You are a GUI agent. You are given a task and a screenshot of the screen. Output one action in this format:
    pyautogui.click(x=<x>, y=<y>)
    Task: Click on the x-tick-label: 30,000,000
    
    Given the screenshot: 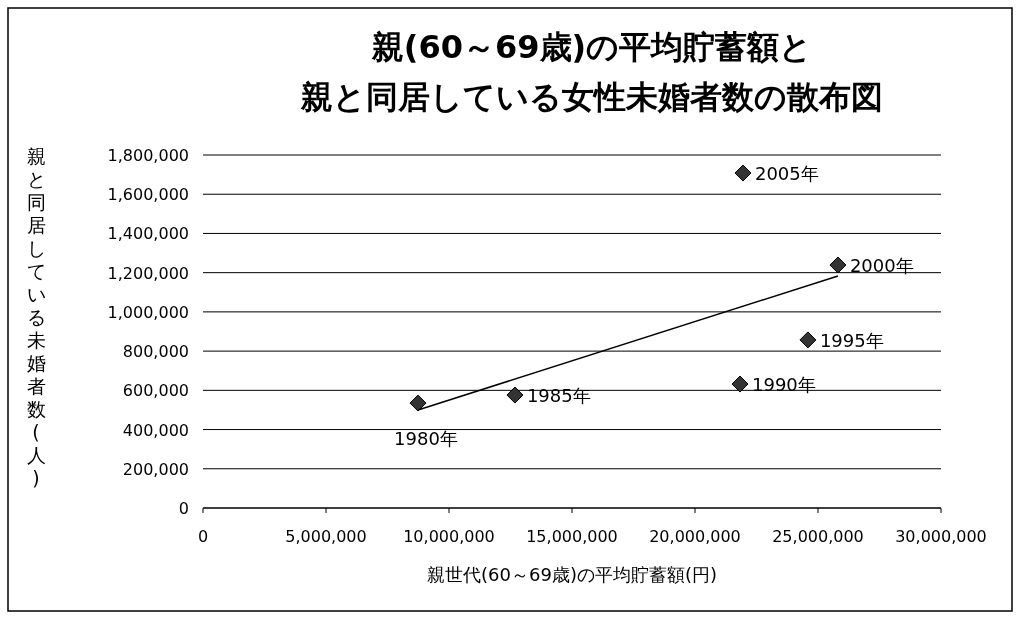 What is the action you would take?
    pyautogui.click(x=941, y=536)
    